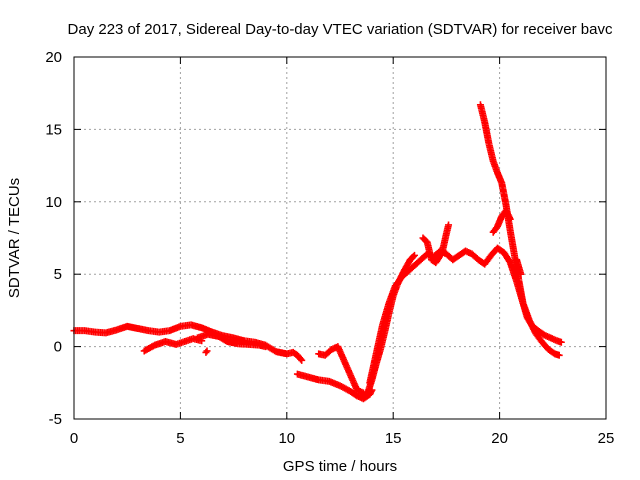 The height and width of the screenshot is (480, 640). Describe the element at coordinates (14, 238) in the screenshot. I see `y-axis-label: SDTVAR / TECUs` at that location.